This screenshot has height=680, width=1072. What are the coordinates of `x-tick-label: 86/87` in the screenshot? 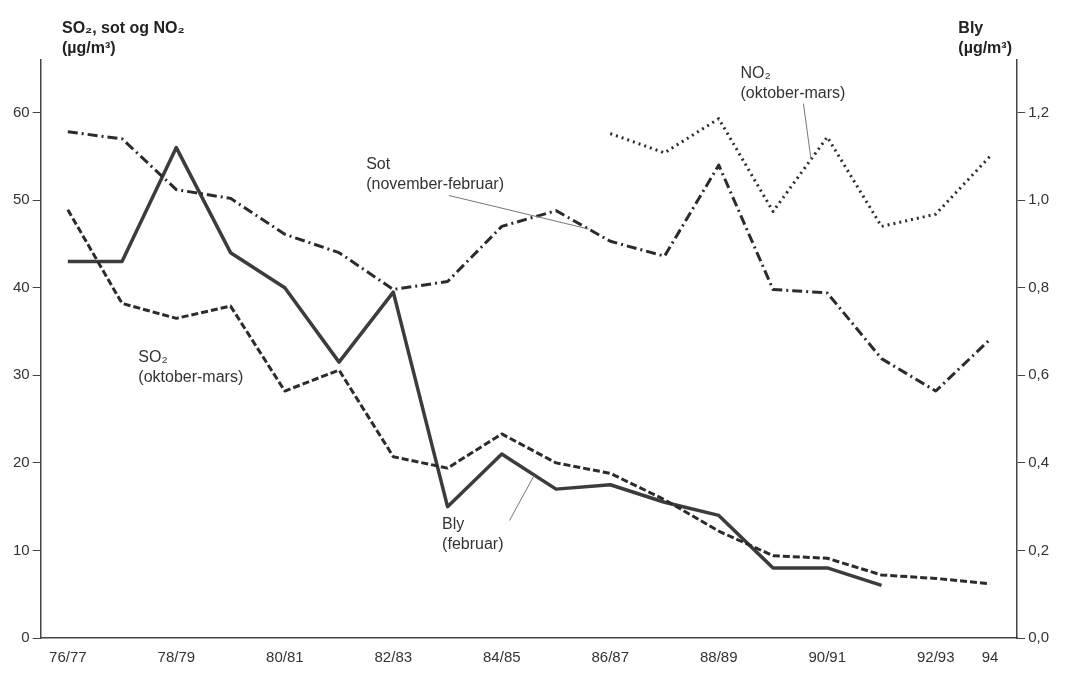 It's located at (610, 657).